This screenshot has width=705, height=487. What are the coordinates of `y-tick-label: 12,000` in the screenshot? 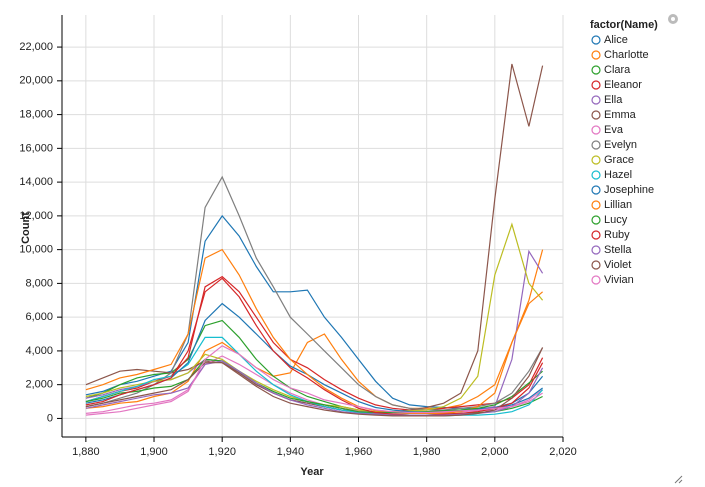 It's located at (36, 216).